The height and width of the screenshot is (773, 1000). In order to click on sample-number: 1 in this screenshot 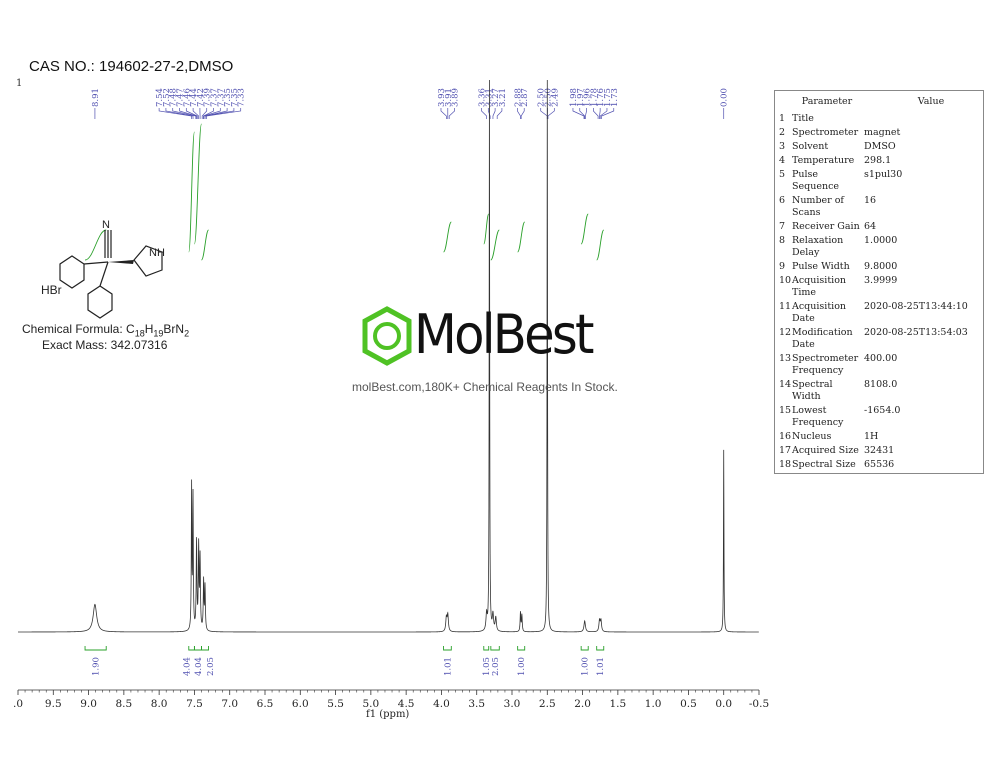, I will do `click(19, 83)`.